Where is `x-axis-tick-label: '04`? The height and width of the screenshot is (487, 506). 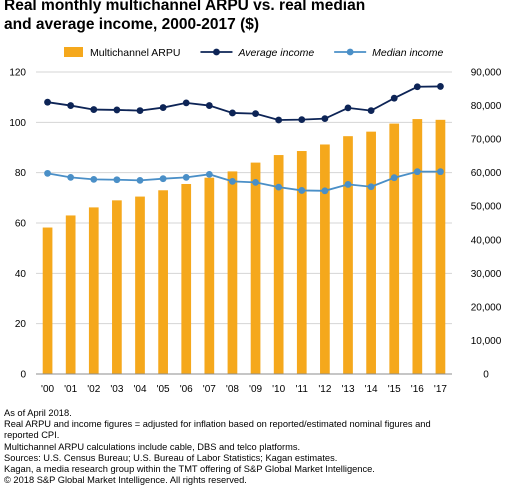 x-axis-tick-label: '04 is located at coordinates (139, 389).